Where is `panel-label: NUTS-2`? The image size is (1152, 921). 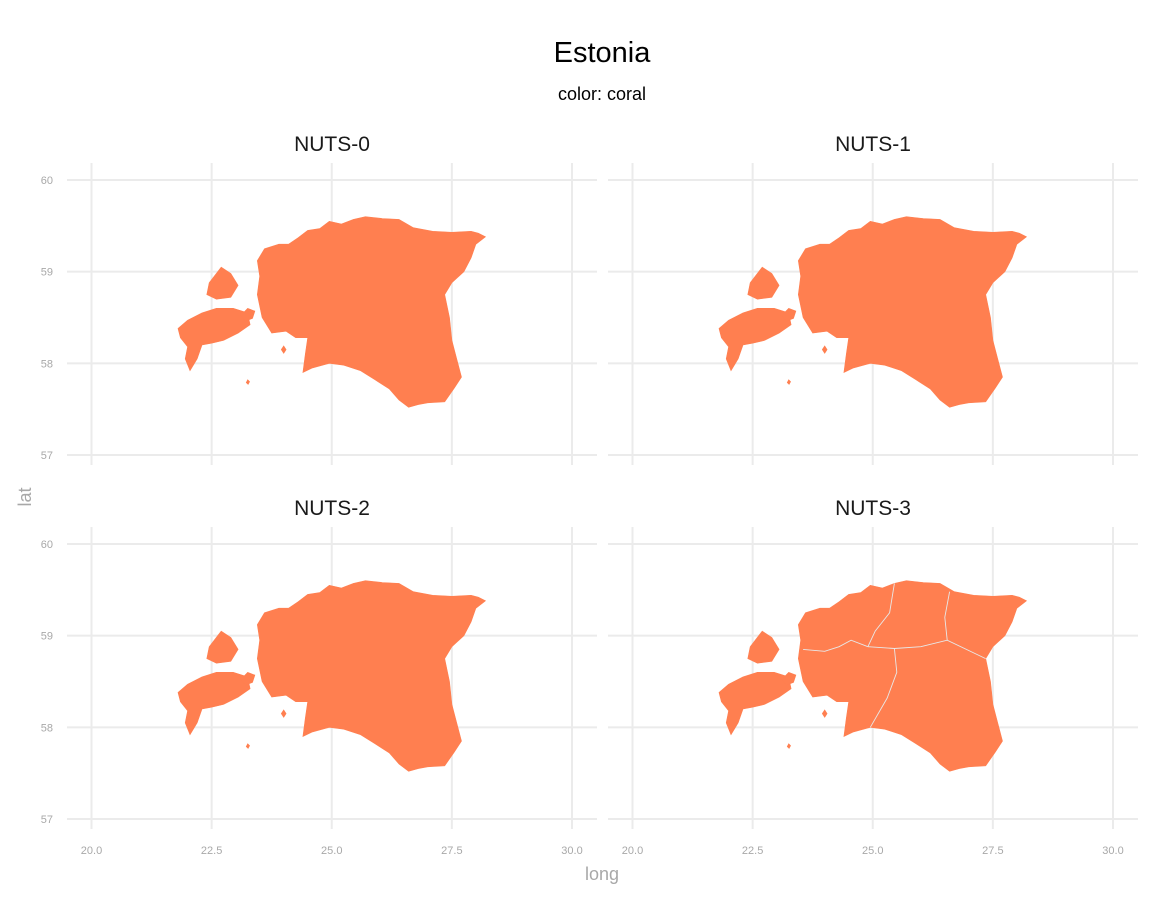
panel-label: NUTS-2 is located at coordinates (332, 508).